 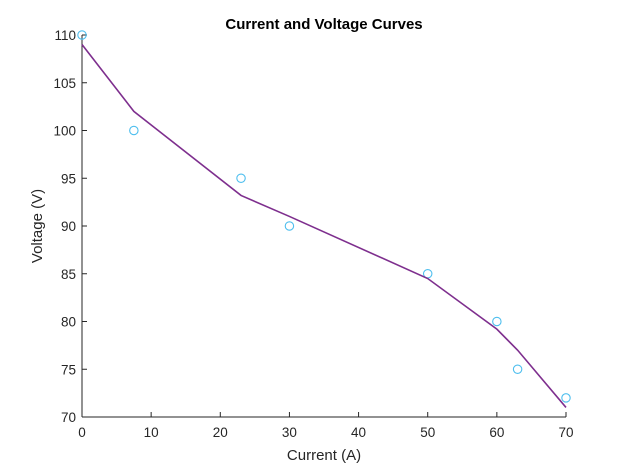 I want to click on y-tick-label: 95, so click(x=68, y=178).